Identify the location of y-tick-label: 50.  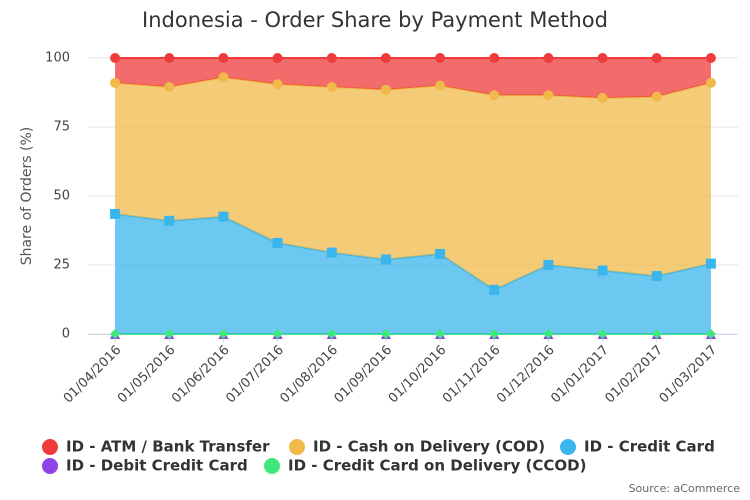
(61, 196).